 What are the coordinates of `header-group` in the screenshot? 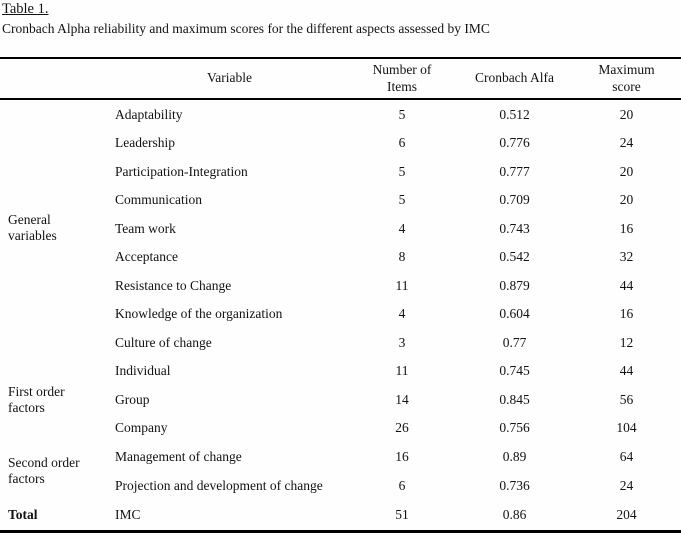 It's located at (56, 78).